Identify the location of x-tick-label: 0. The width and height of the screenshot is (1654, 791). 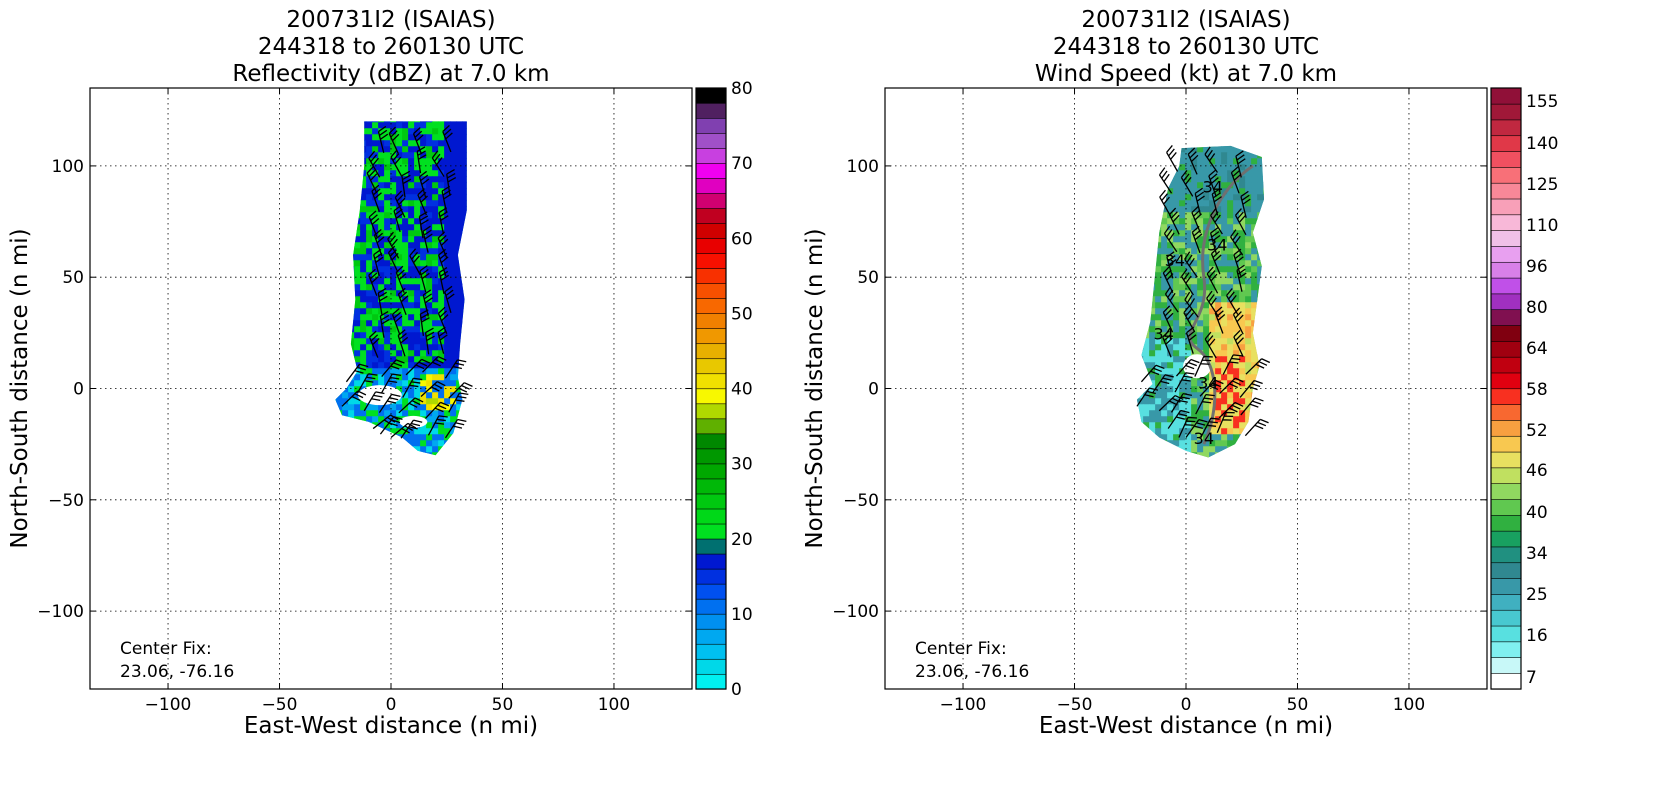
(1186, 705).